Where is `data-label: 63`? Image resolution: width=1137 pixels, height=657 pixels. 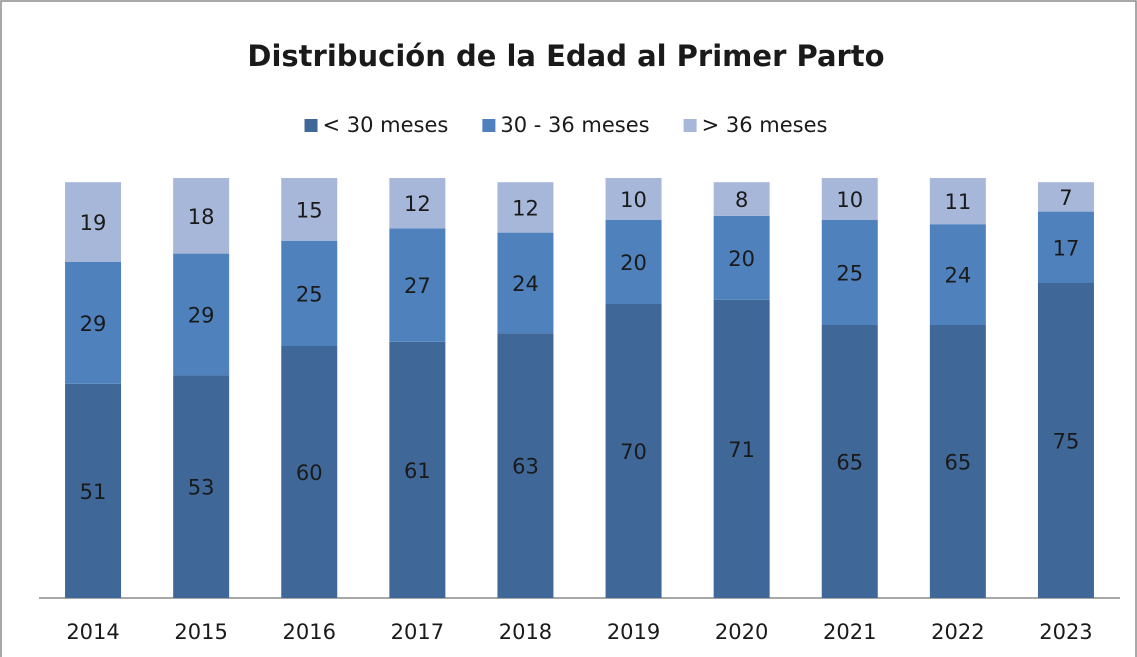
data-label: 63 is located at coordinates (525, 467).